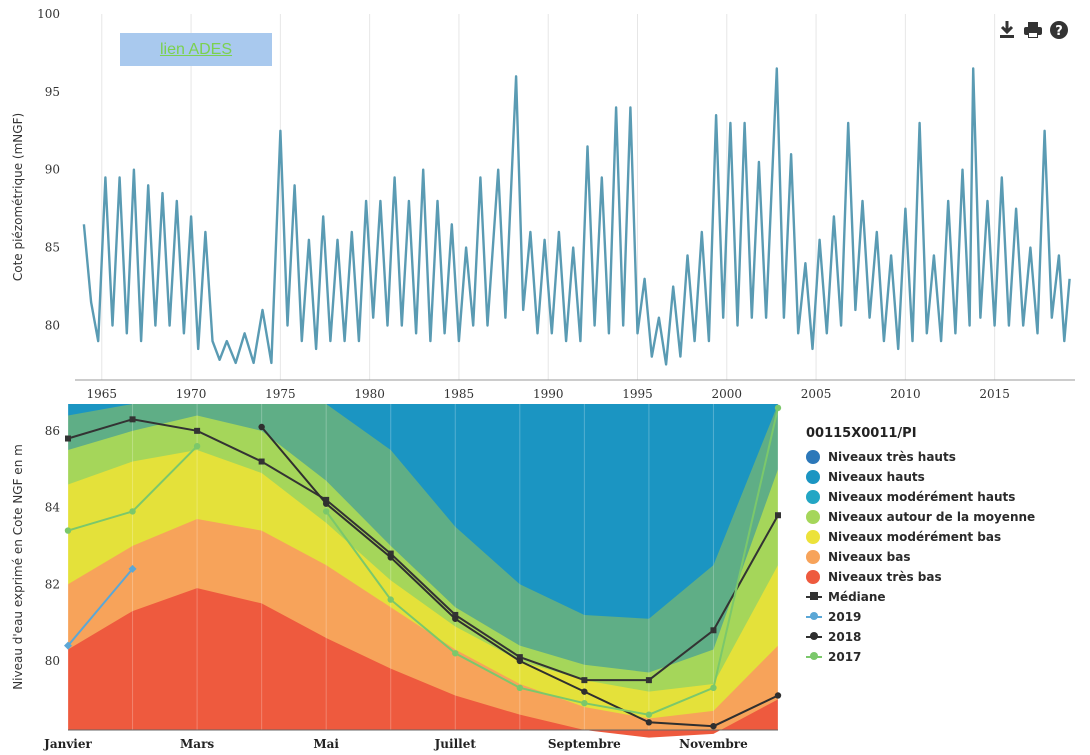  I want to click on legend-label: Niveaux bas, so click(869, 557).